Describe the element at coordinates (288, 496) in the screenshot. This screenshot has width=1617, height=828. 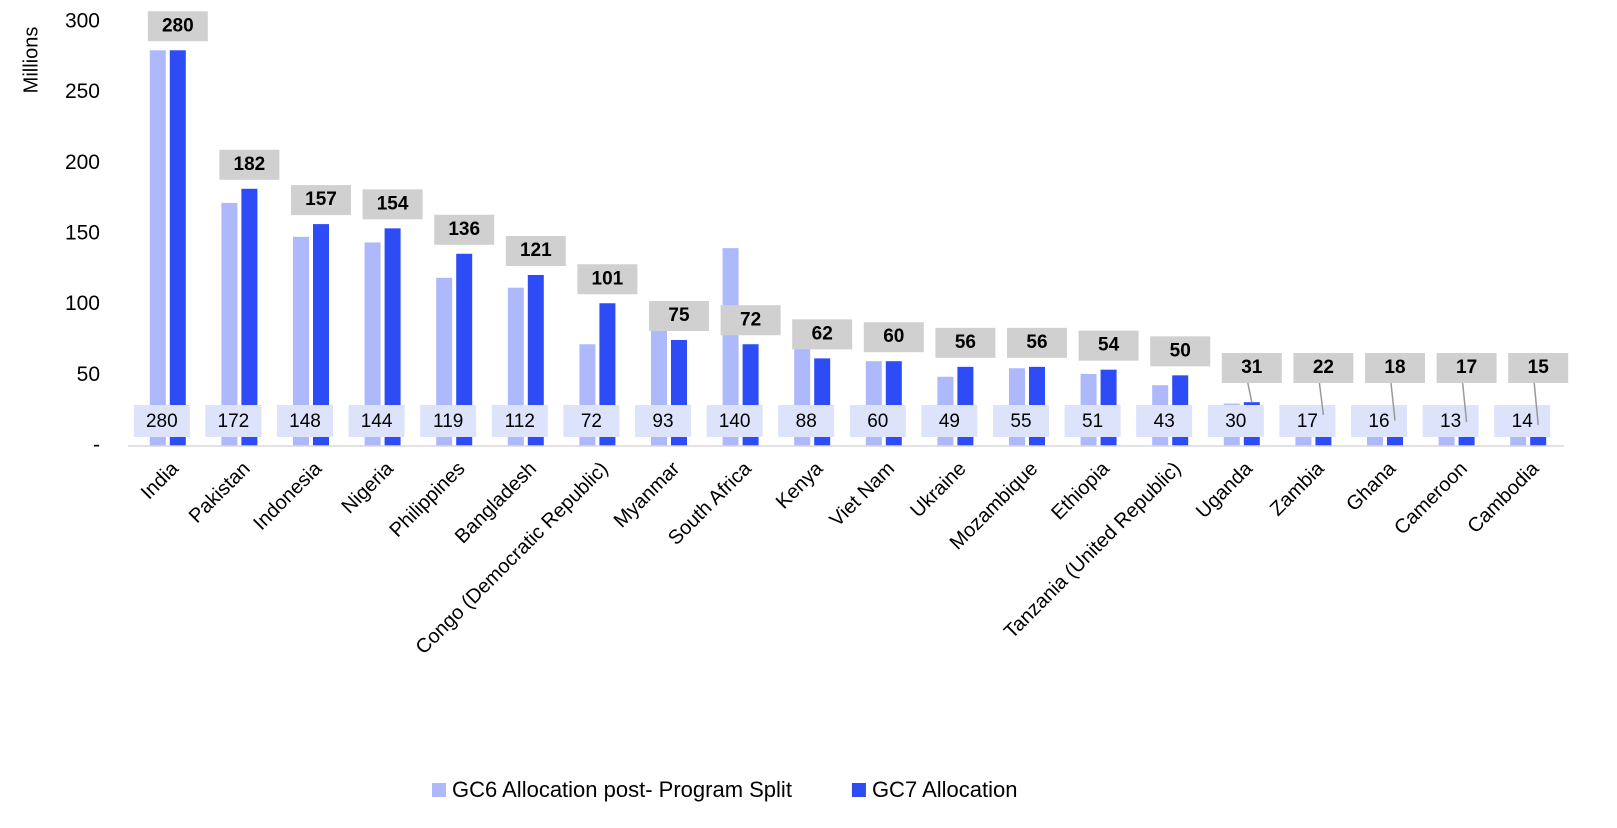
I see `x-tick-label: Indonesia` at that location.